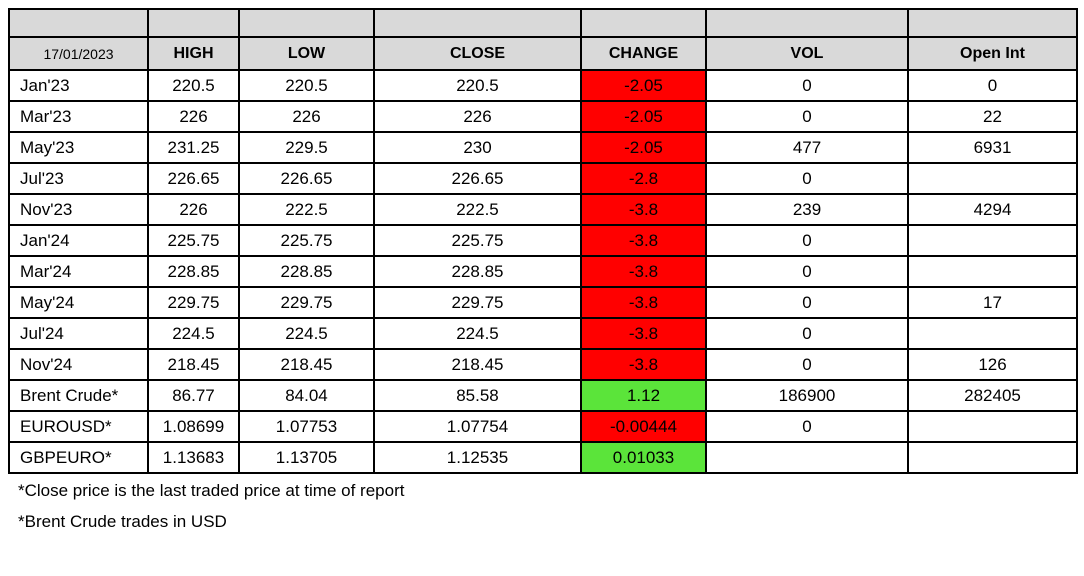  I want to click on table-row: Nov'23 226 222.5 222.5 -3.8 239 4294, so click(543, 209).